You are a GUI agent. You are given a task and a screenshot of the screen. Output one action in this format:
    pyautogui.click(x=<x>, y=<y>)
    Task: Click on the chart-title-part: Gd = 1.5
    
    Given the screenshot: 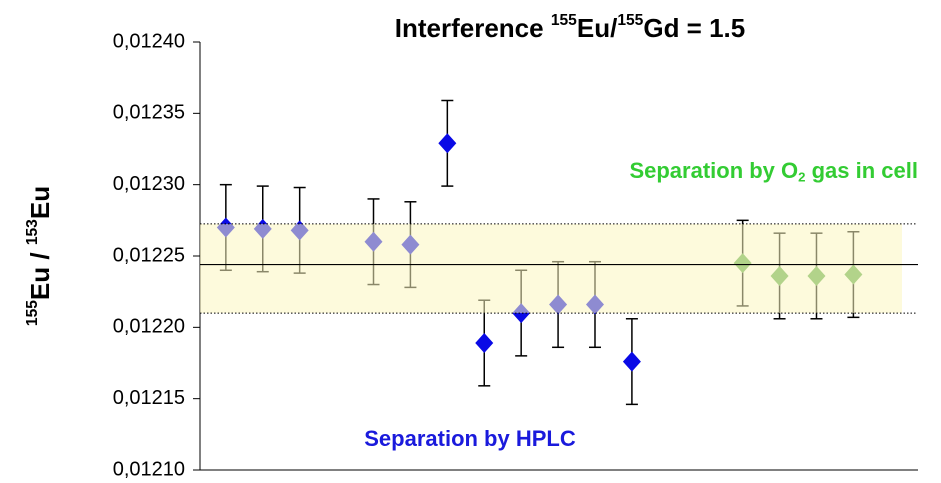 What is the action you would take?
    pyautogui.click(x=694, y=28)
    